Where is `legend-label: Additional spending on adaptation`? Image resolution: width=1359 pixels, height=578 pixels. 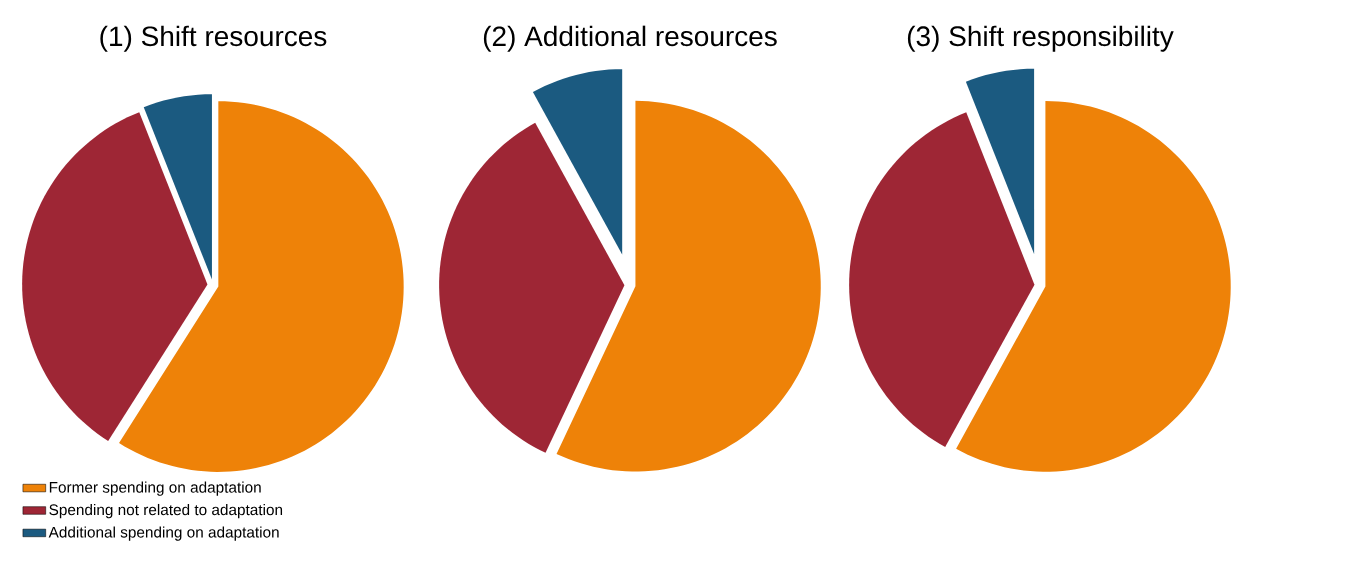
legend-label: Additional spending on adaptation is located at coordinates (163, 533).